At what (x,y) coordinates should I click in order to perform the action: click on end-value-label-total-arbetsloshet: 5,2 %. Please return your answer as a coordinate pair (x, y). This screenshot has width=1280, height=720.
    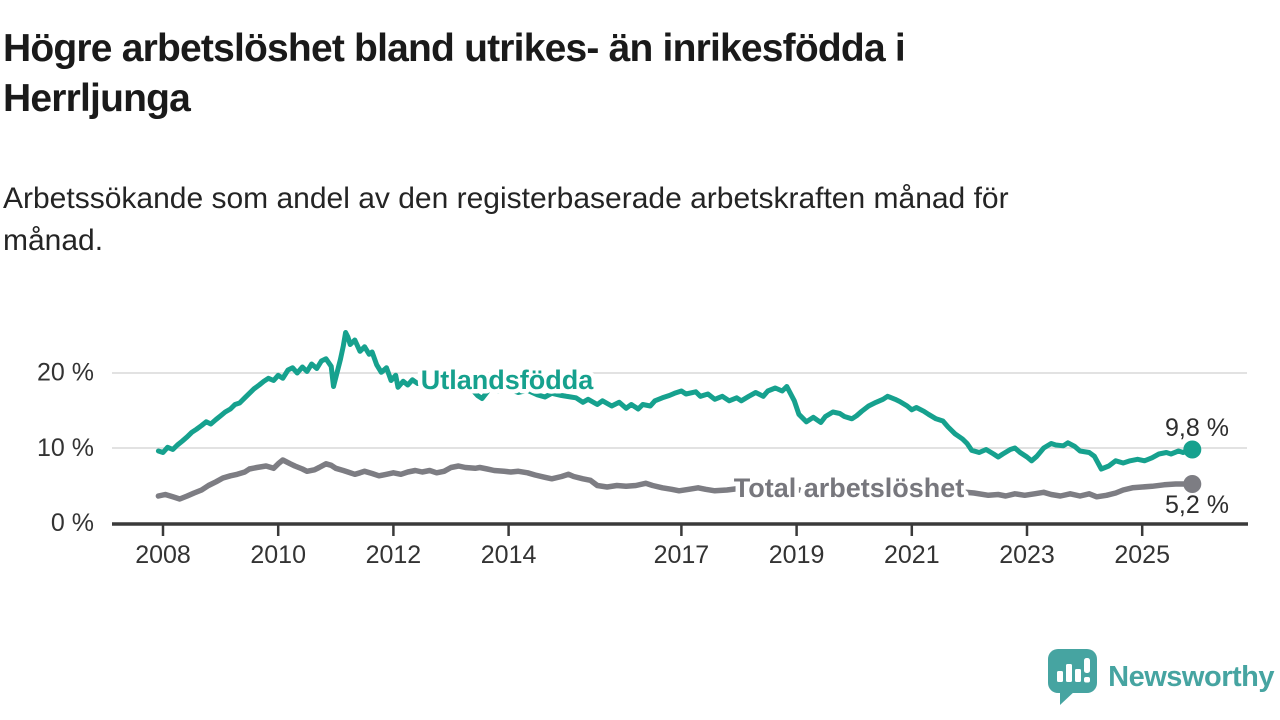
    Looking at the image, I should click on (1197, 505).